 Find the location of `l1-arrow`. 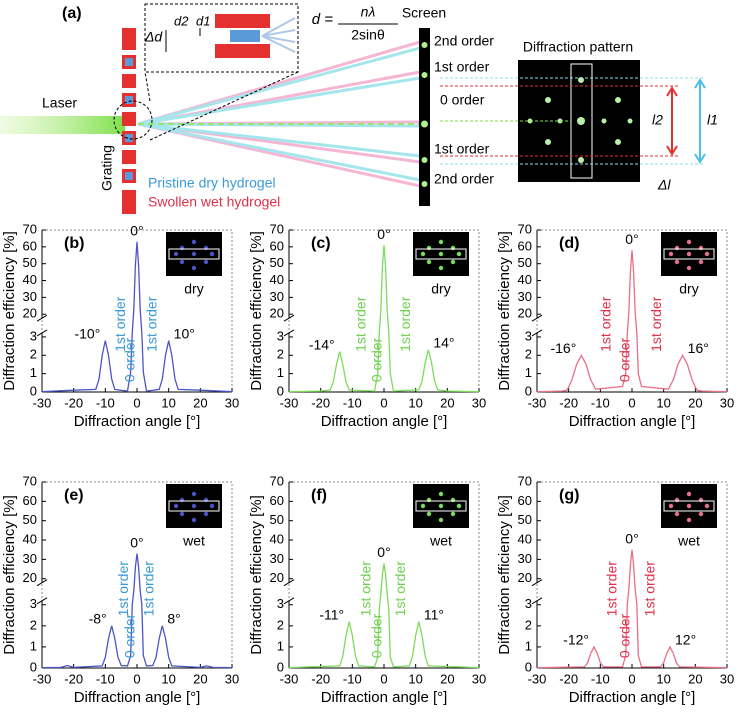

l1-arrow is located at coordinates (700, 121).